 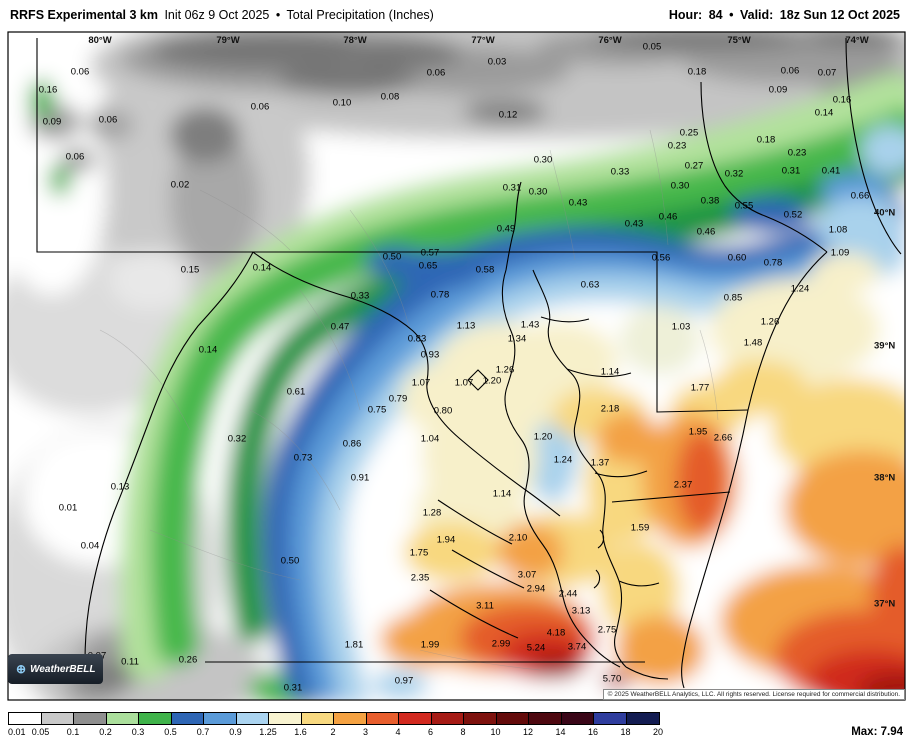 I want to click on colorbar-tick: 16, so click(x=593, y=732).